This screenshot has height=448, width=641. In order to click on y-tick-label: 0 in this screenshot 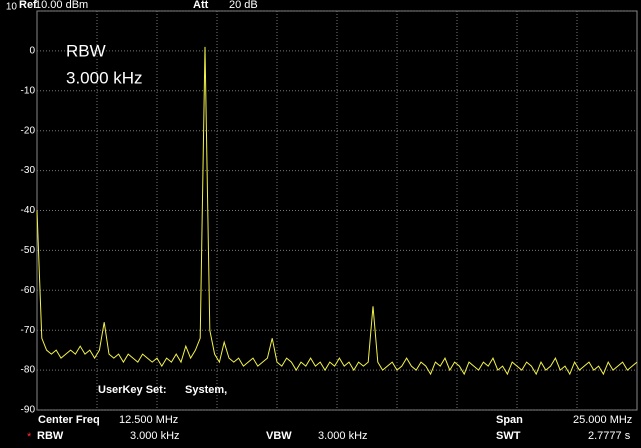, I will do `click(32, 51)`.